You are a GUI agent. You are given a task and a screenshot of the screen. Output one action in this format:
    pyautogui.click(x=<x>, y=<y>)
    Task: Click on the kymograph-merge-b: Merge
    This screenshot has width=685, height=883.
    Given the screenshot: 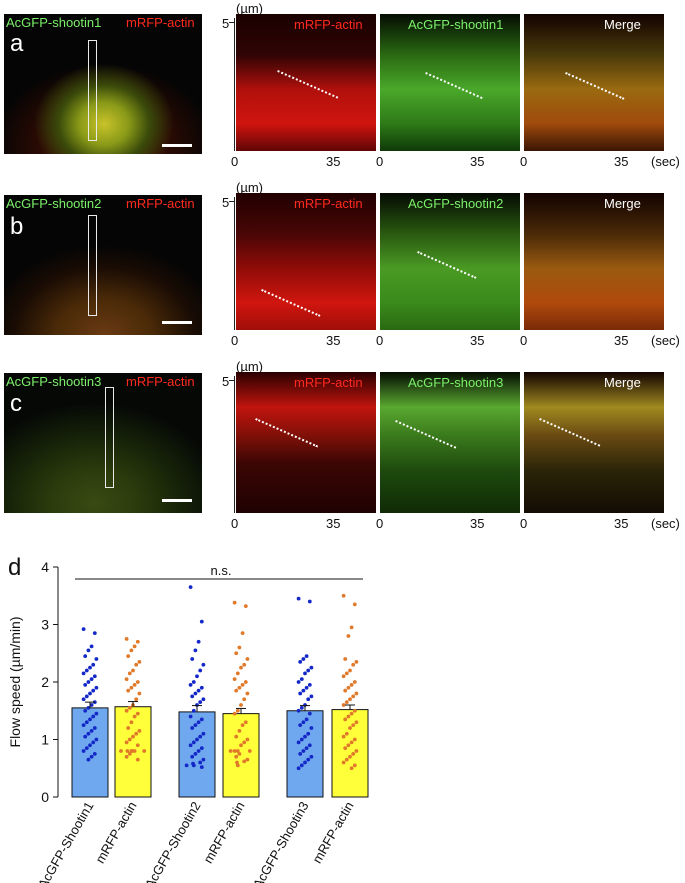 What is the action you would take?
    pyautogui.click(x=594, y=261)
    